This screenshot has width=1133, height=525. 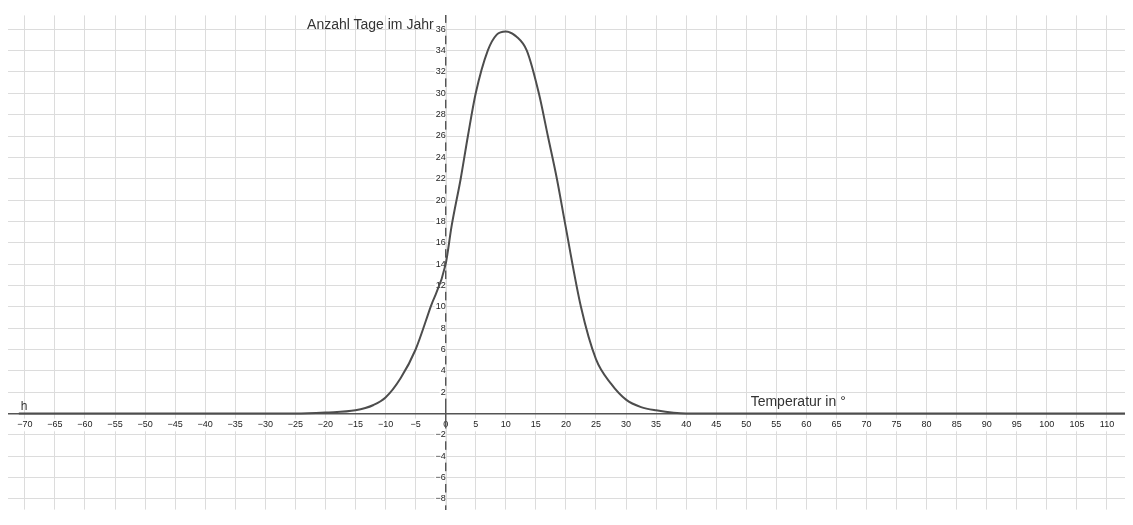 I want to click on x-tick-label: 5, so click(x=476, y=424).